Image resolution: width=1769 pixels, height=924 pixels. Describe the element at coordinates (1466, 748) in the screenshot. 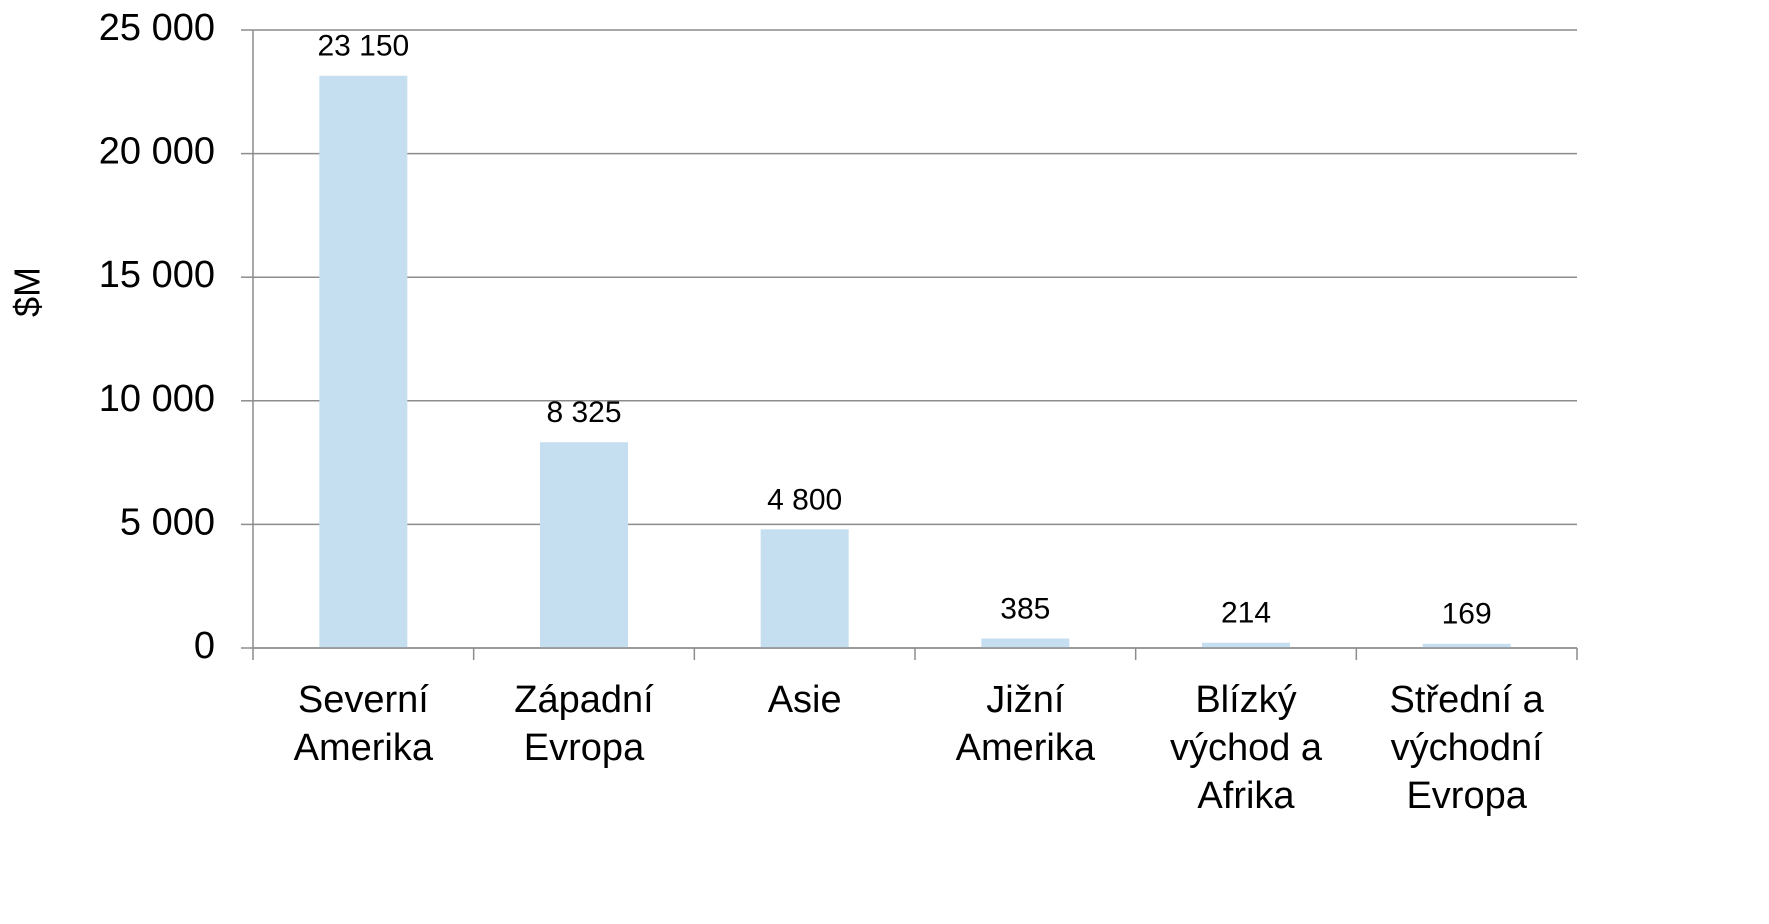

I see `x-tick-label: Střední a východní Evropa` at that location.